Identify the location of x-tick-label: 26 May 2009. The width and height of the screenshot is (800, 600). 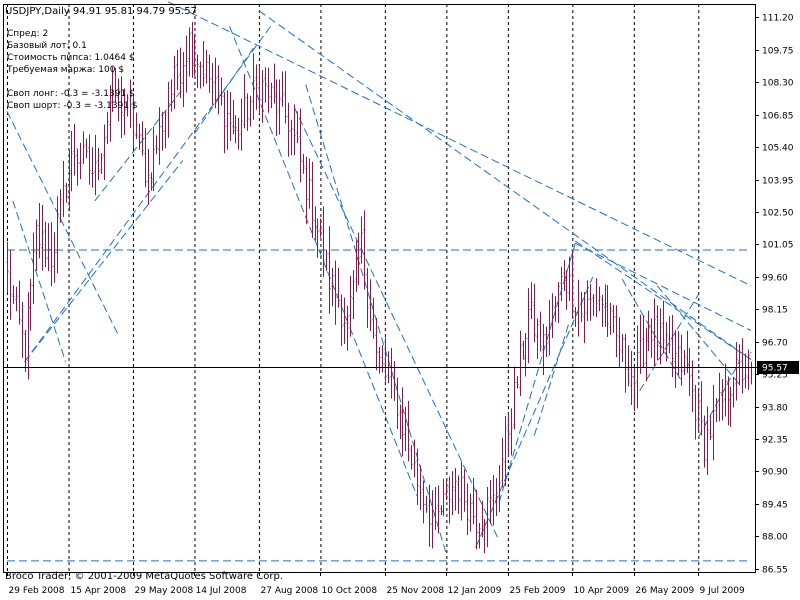
(665, 591).